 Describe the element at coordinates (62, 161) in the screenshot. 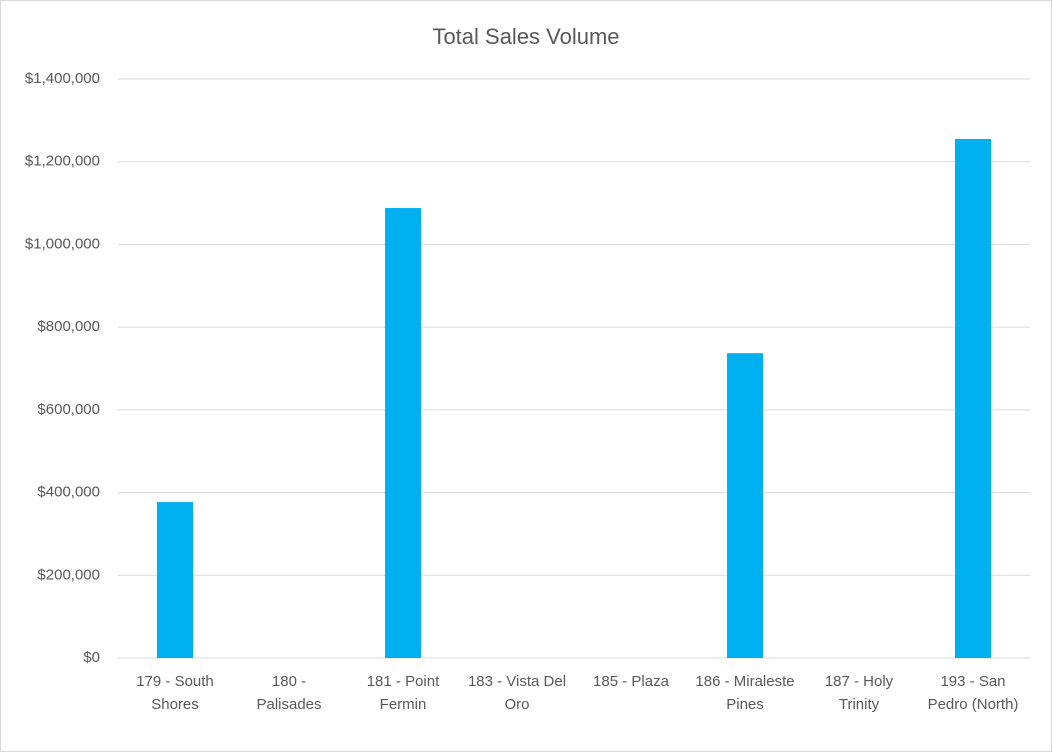

I see `y-tick-label: $1,200,000` at that location.